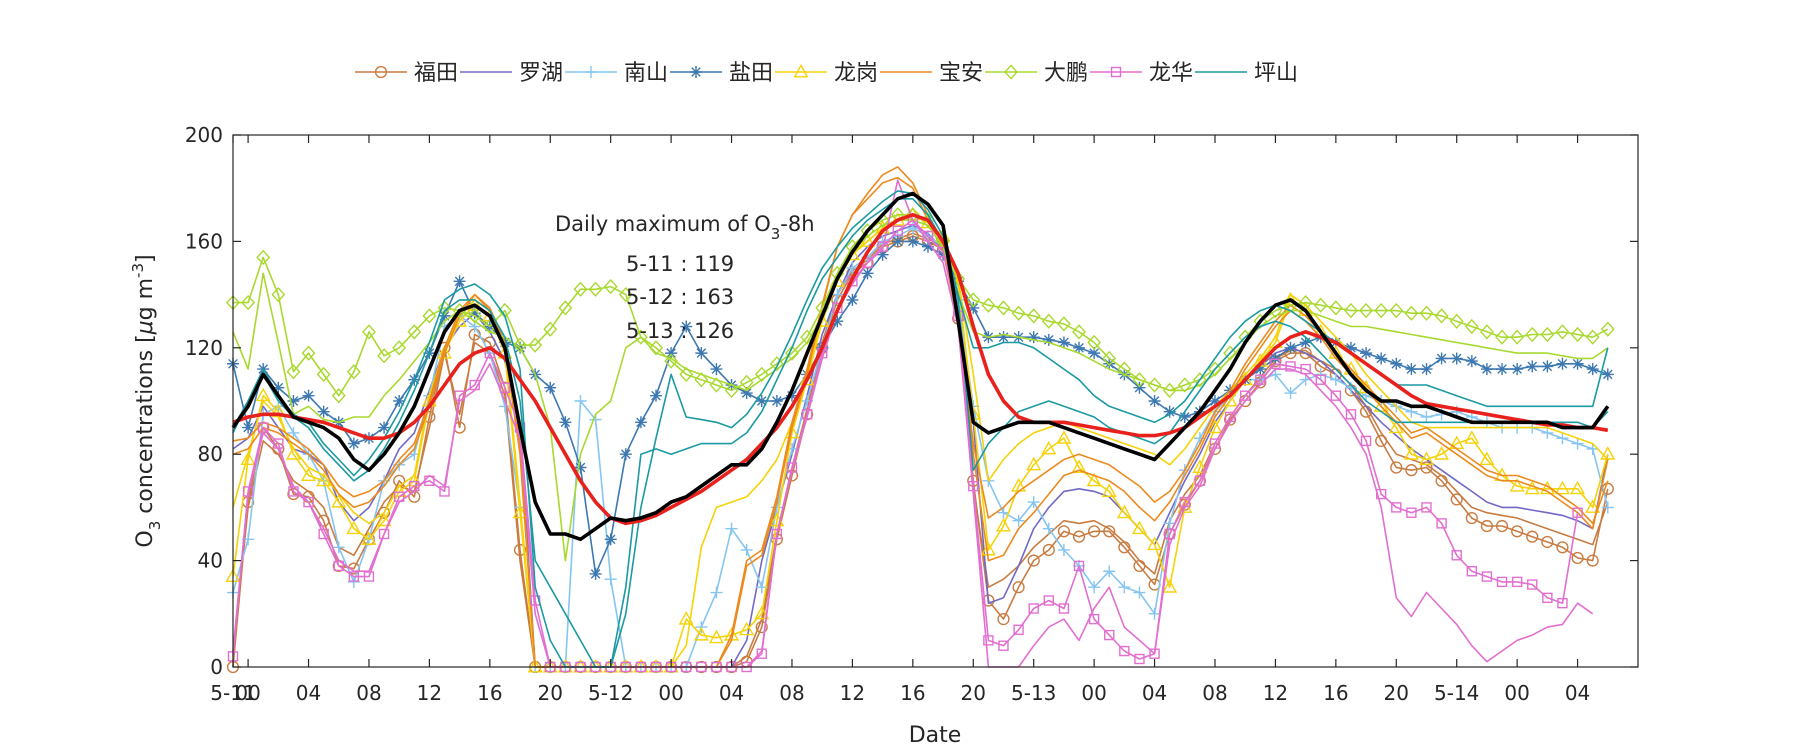 This screenshot has width=1800, height=750. I want to click on annotation-line-5-12: 5-12 : 163, so click(680, 297).